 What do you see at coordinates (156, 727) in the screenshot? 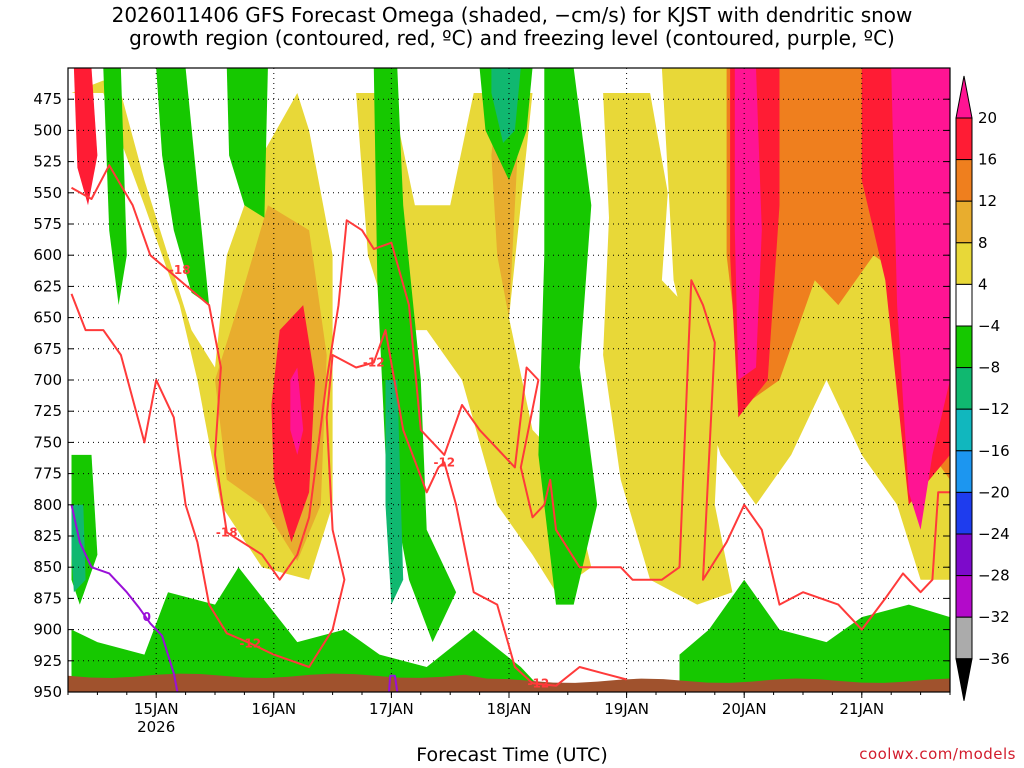
I see `x-tick-sublabel-15JAN: 2026` at bounding box center [156, 727].